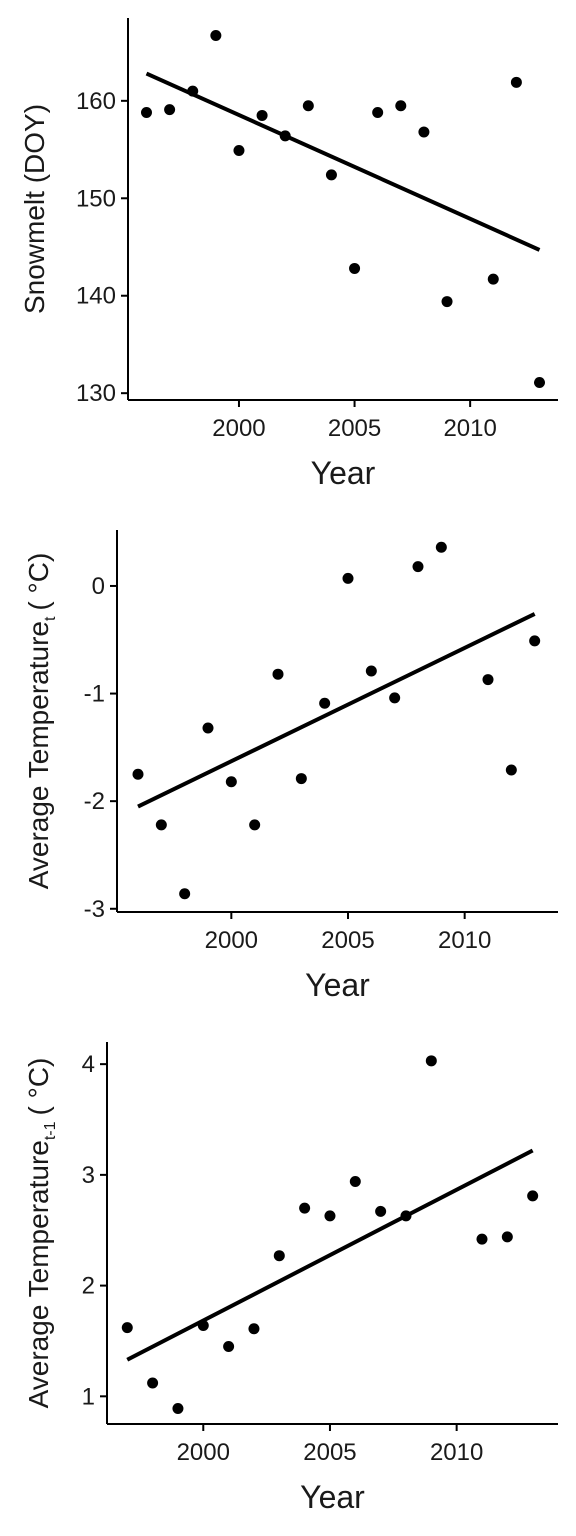  Describe the element at coordinates (88, 1396) in the screenshot. I see `y-tick-label: 1` at that location.